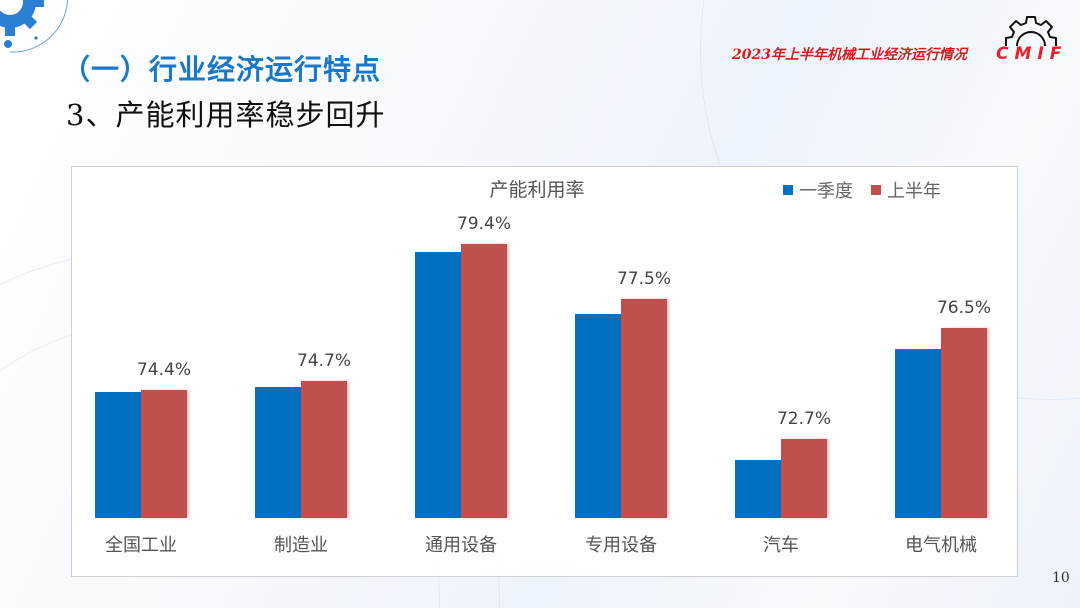 Image resolution: width=1080 pixels, height=608 pixels. I want to click on data-label: 76.5%, so click(963, 308).